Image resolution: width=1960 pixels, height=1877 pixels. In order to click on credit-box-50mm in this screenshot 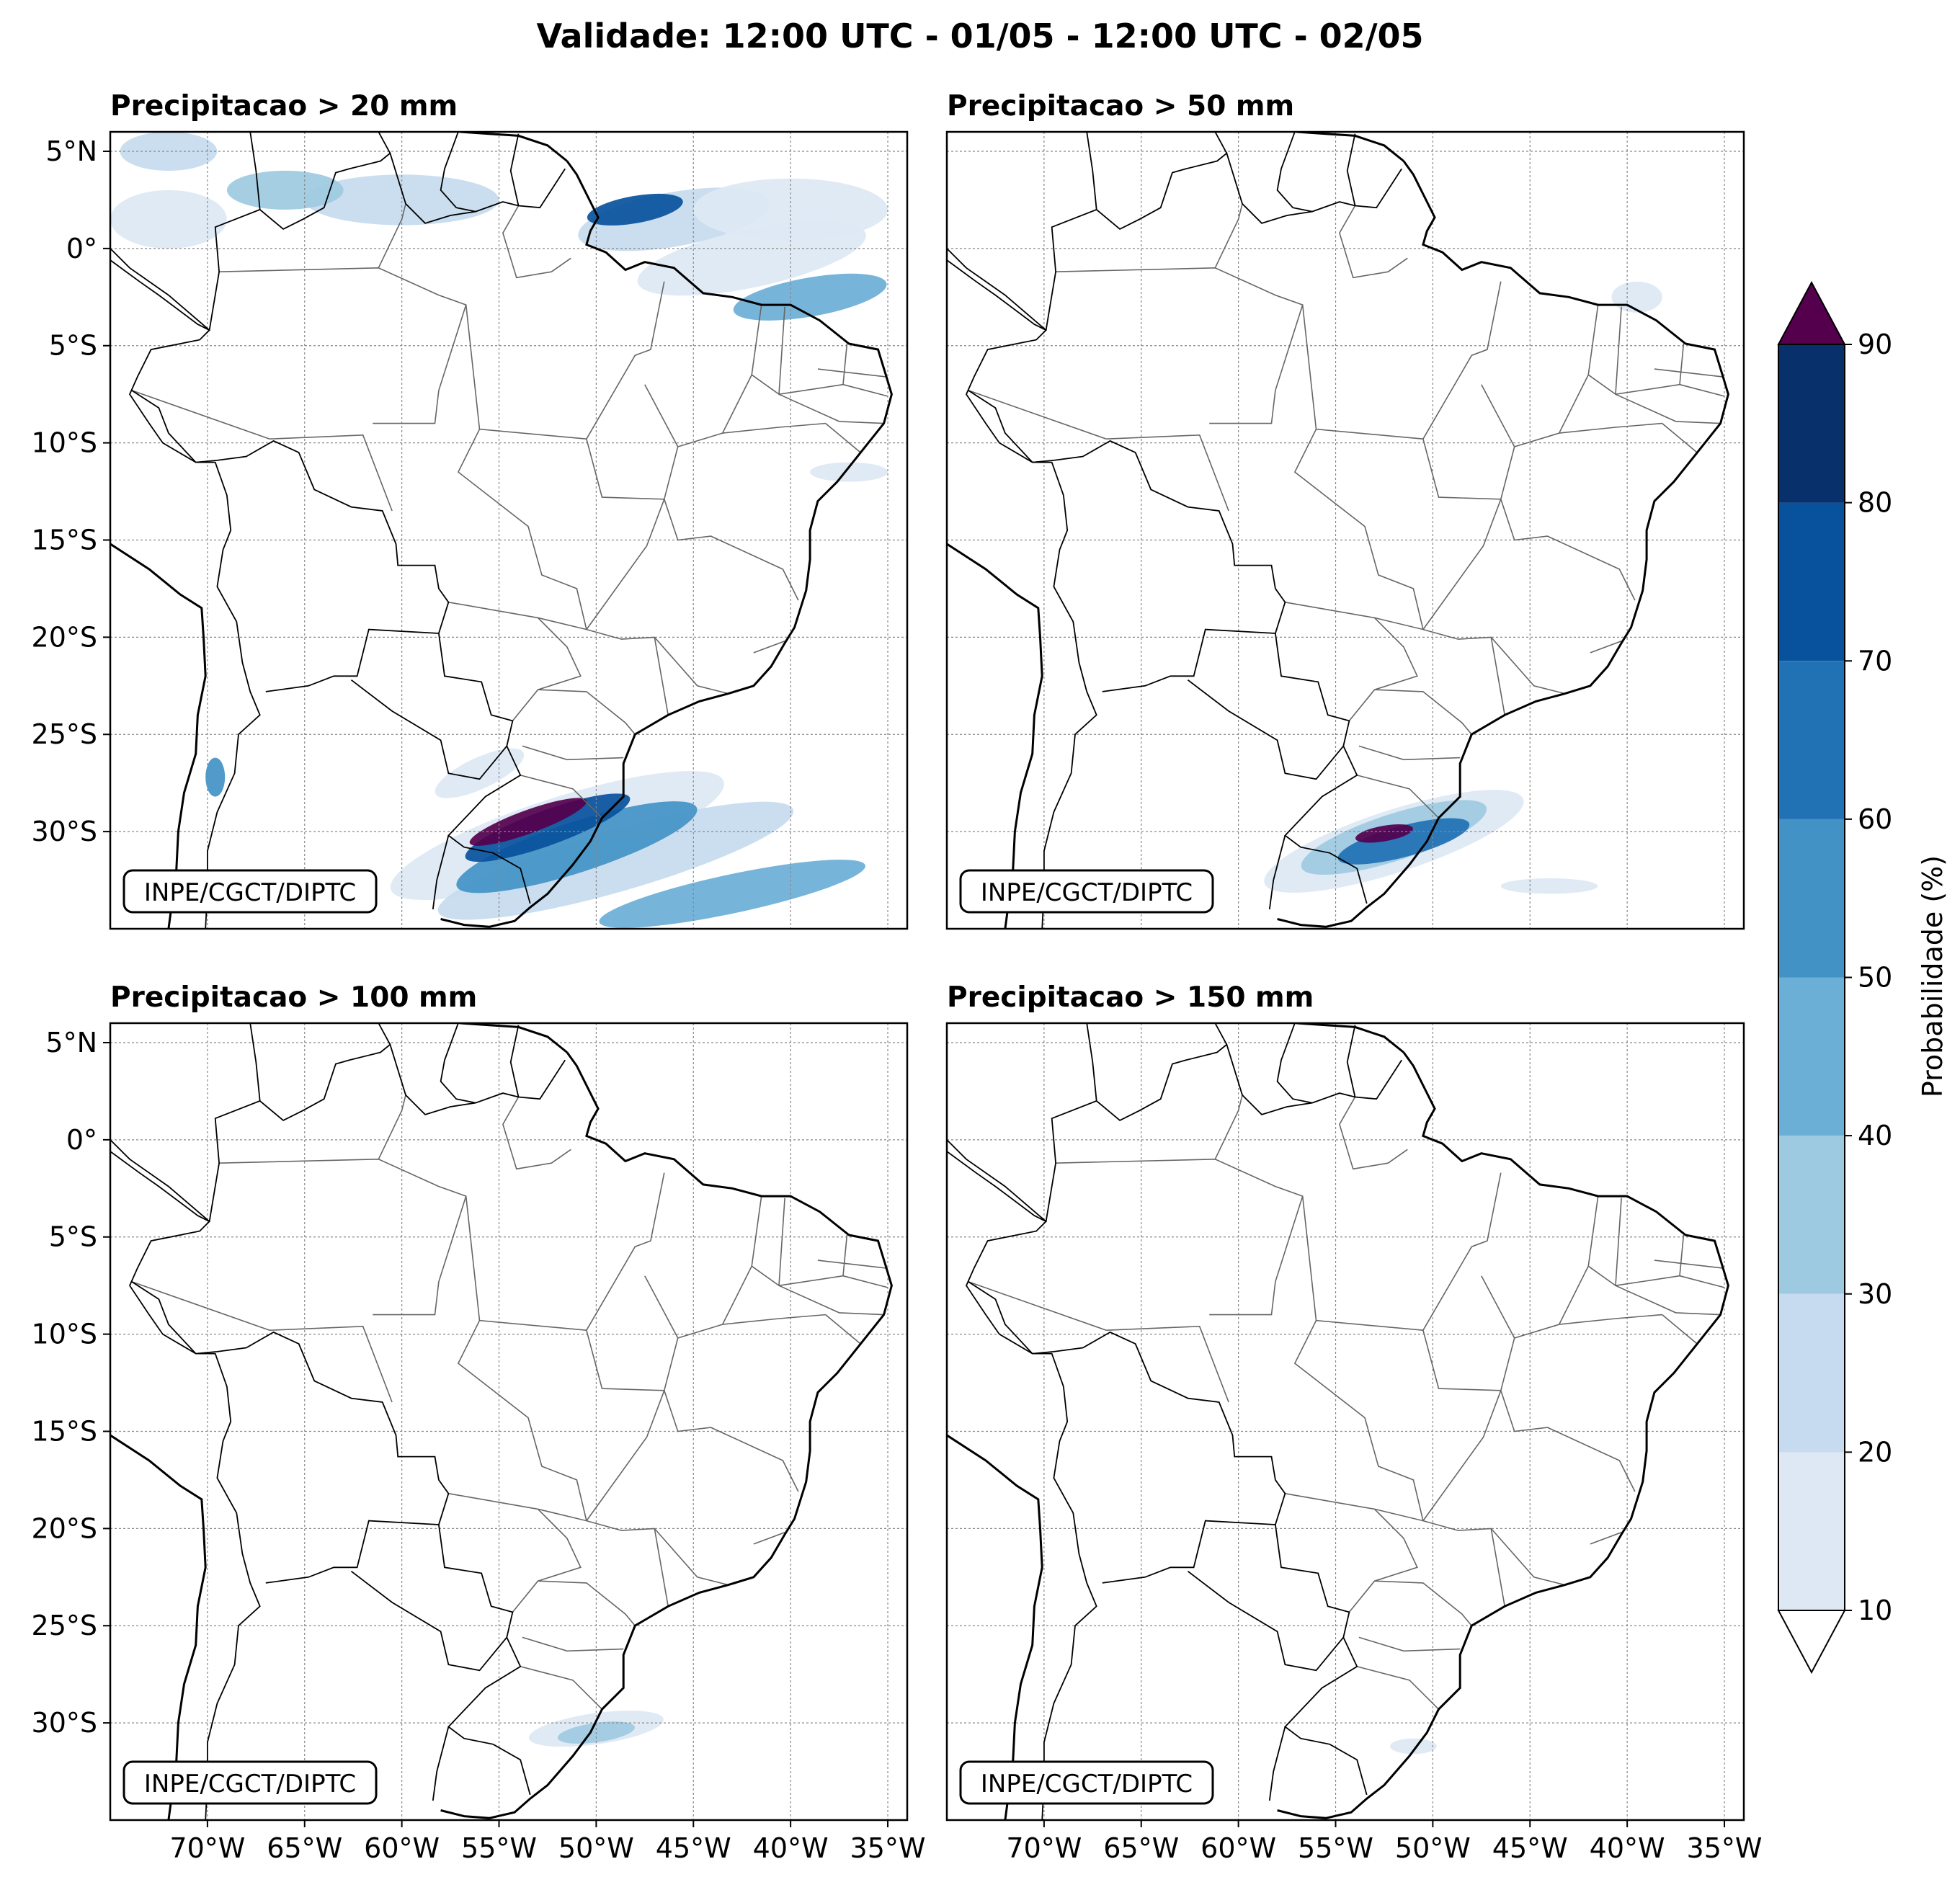, I will do `click(1086, 891)`.